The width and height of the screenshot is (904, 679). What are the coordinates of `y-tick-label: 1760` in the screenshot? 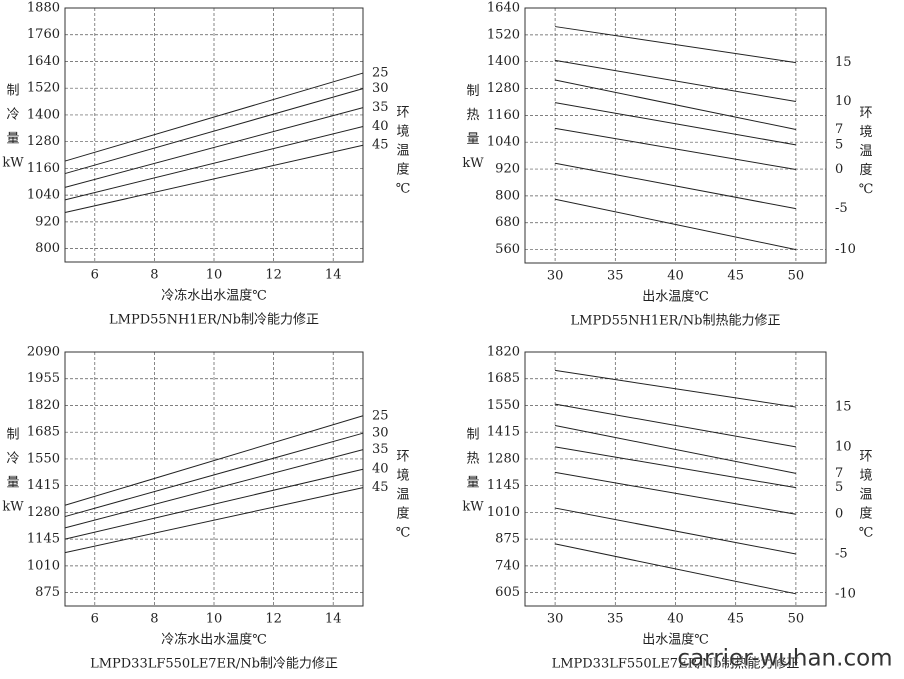 It's located at (43, 34).